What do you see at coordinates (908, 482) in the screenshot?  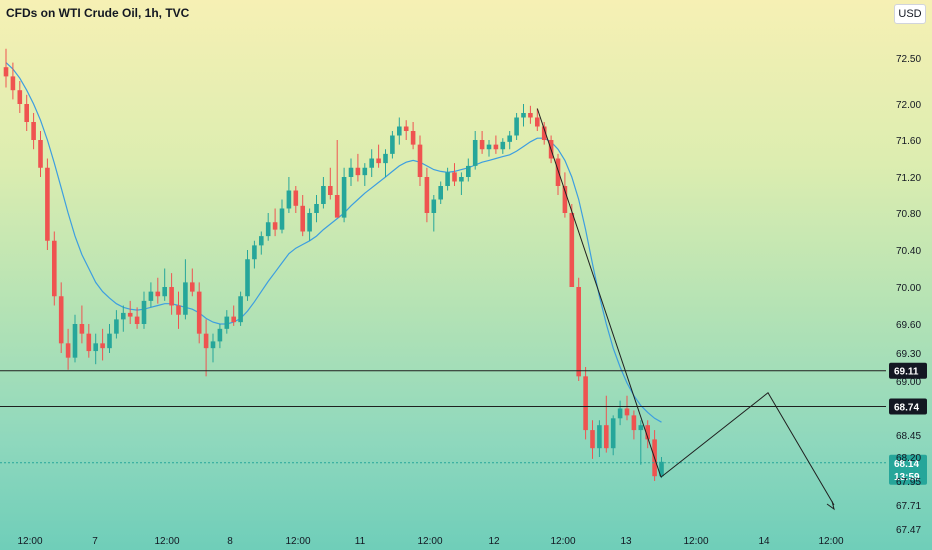 I see `y-tick-label: 67.95` at bounding box center [908, 482].